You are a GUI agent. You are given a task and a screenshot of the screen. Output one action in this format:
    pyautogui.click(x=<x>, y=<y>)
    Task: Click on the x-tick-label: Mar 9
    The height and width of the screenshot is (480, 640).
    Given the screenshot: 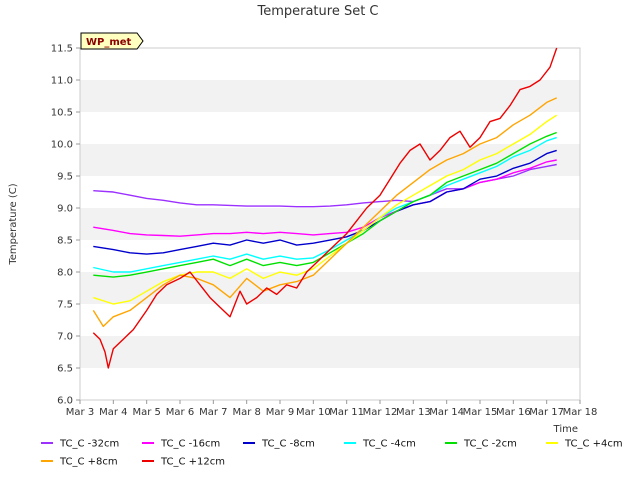 What is the action you would take?
    pyautogui.click(x=280, y=412)
    